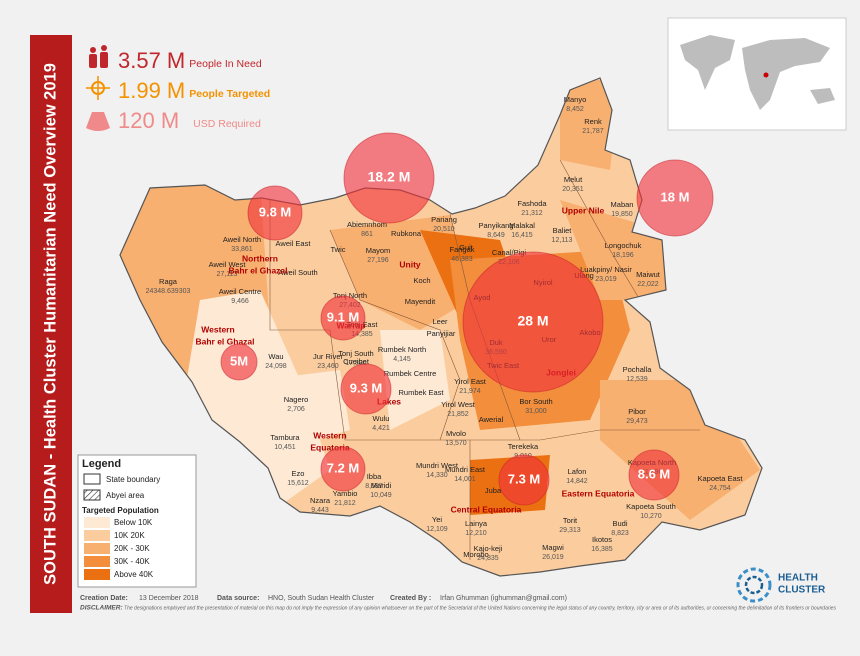  Describe the element at coordinates (491, 419) in the screenshot. I see `county-name: Awerial` at that location.